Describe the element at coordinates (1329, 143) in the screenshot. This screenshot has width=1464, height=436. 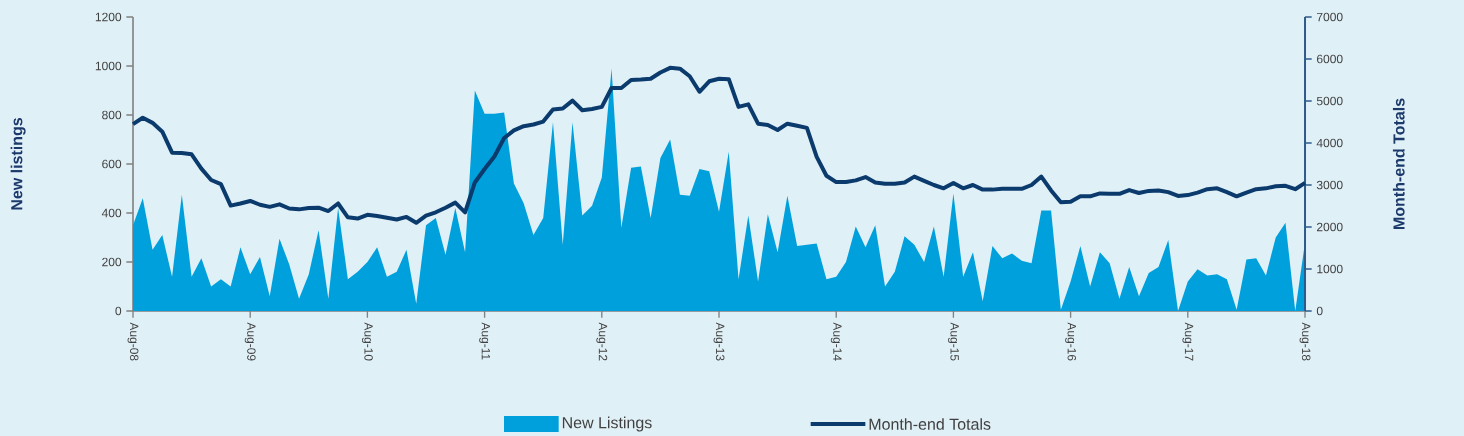
I see `y2-tick-label: 4000` at that location.